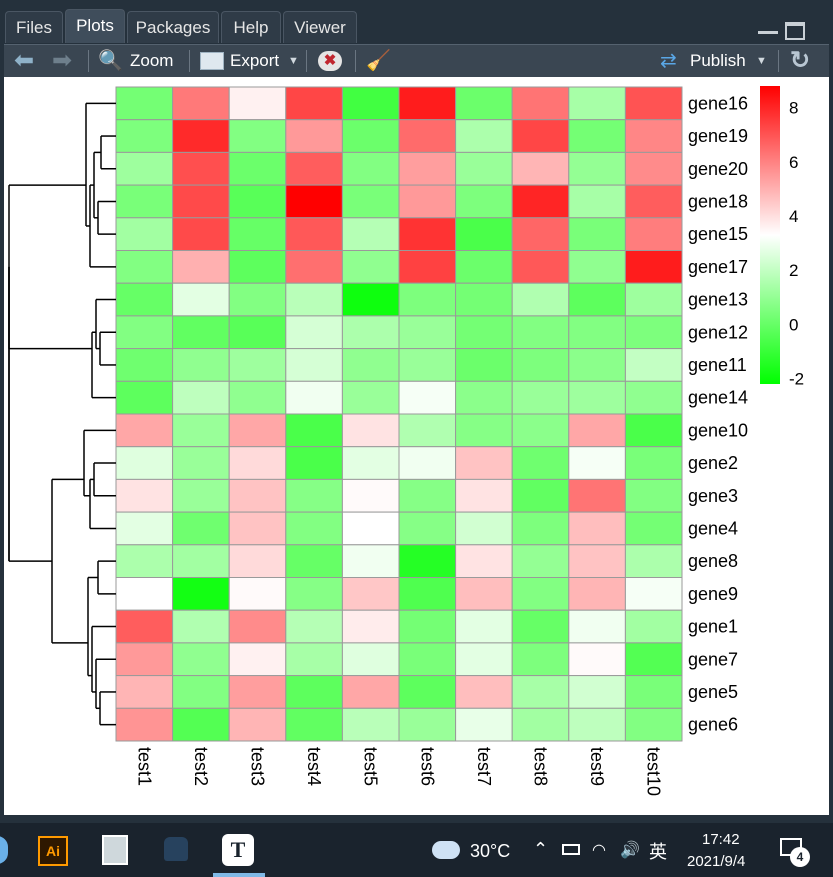  What do you see at coordinates (571, 849) in the screenshot?
I see `battery-icon` at bounding box center [571, 849].